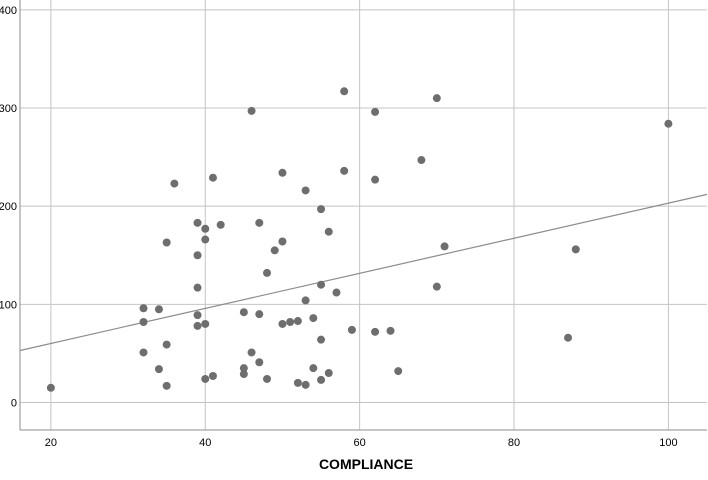 This screenshot has width=708, height=480. Describe the element at coordinates (8, 11) in the screenshot. I see `y-tick-label: 400` at that location.